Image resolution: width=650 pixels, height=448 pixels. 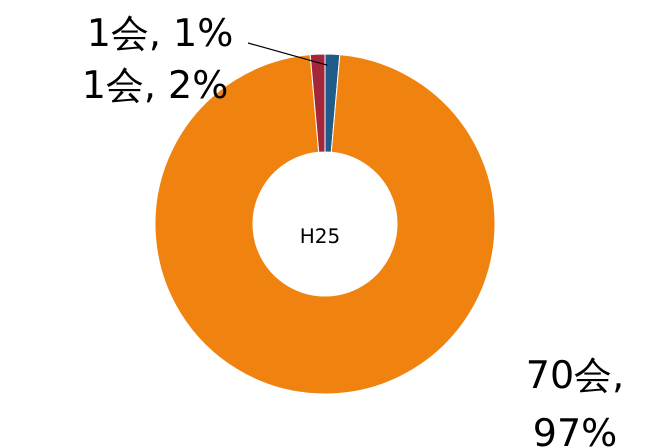 I want to click on data-label: 70会, 97%, so click(x=575, y=400).